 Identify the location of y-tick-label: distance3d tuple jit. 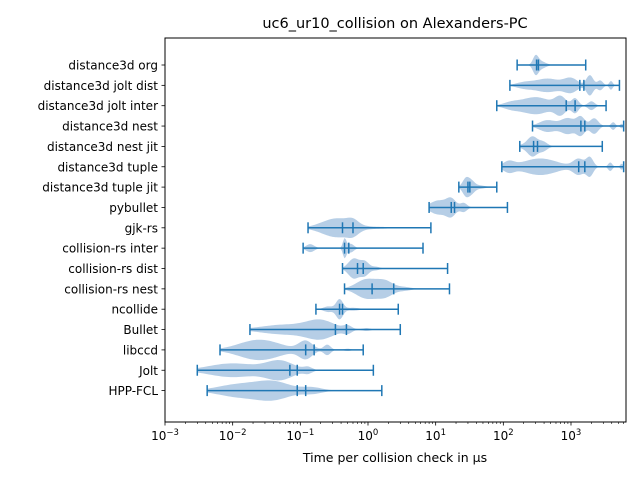
(100, 188).